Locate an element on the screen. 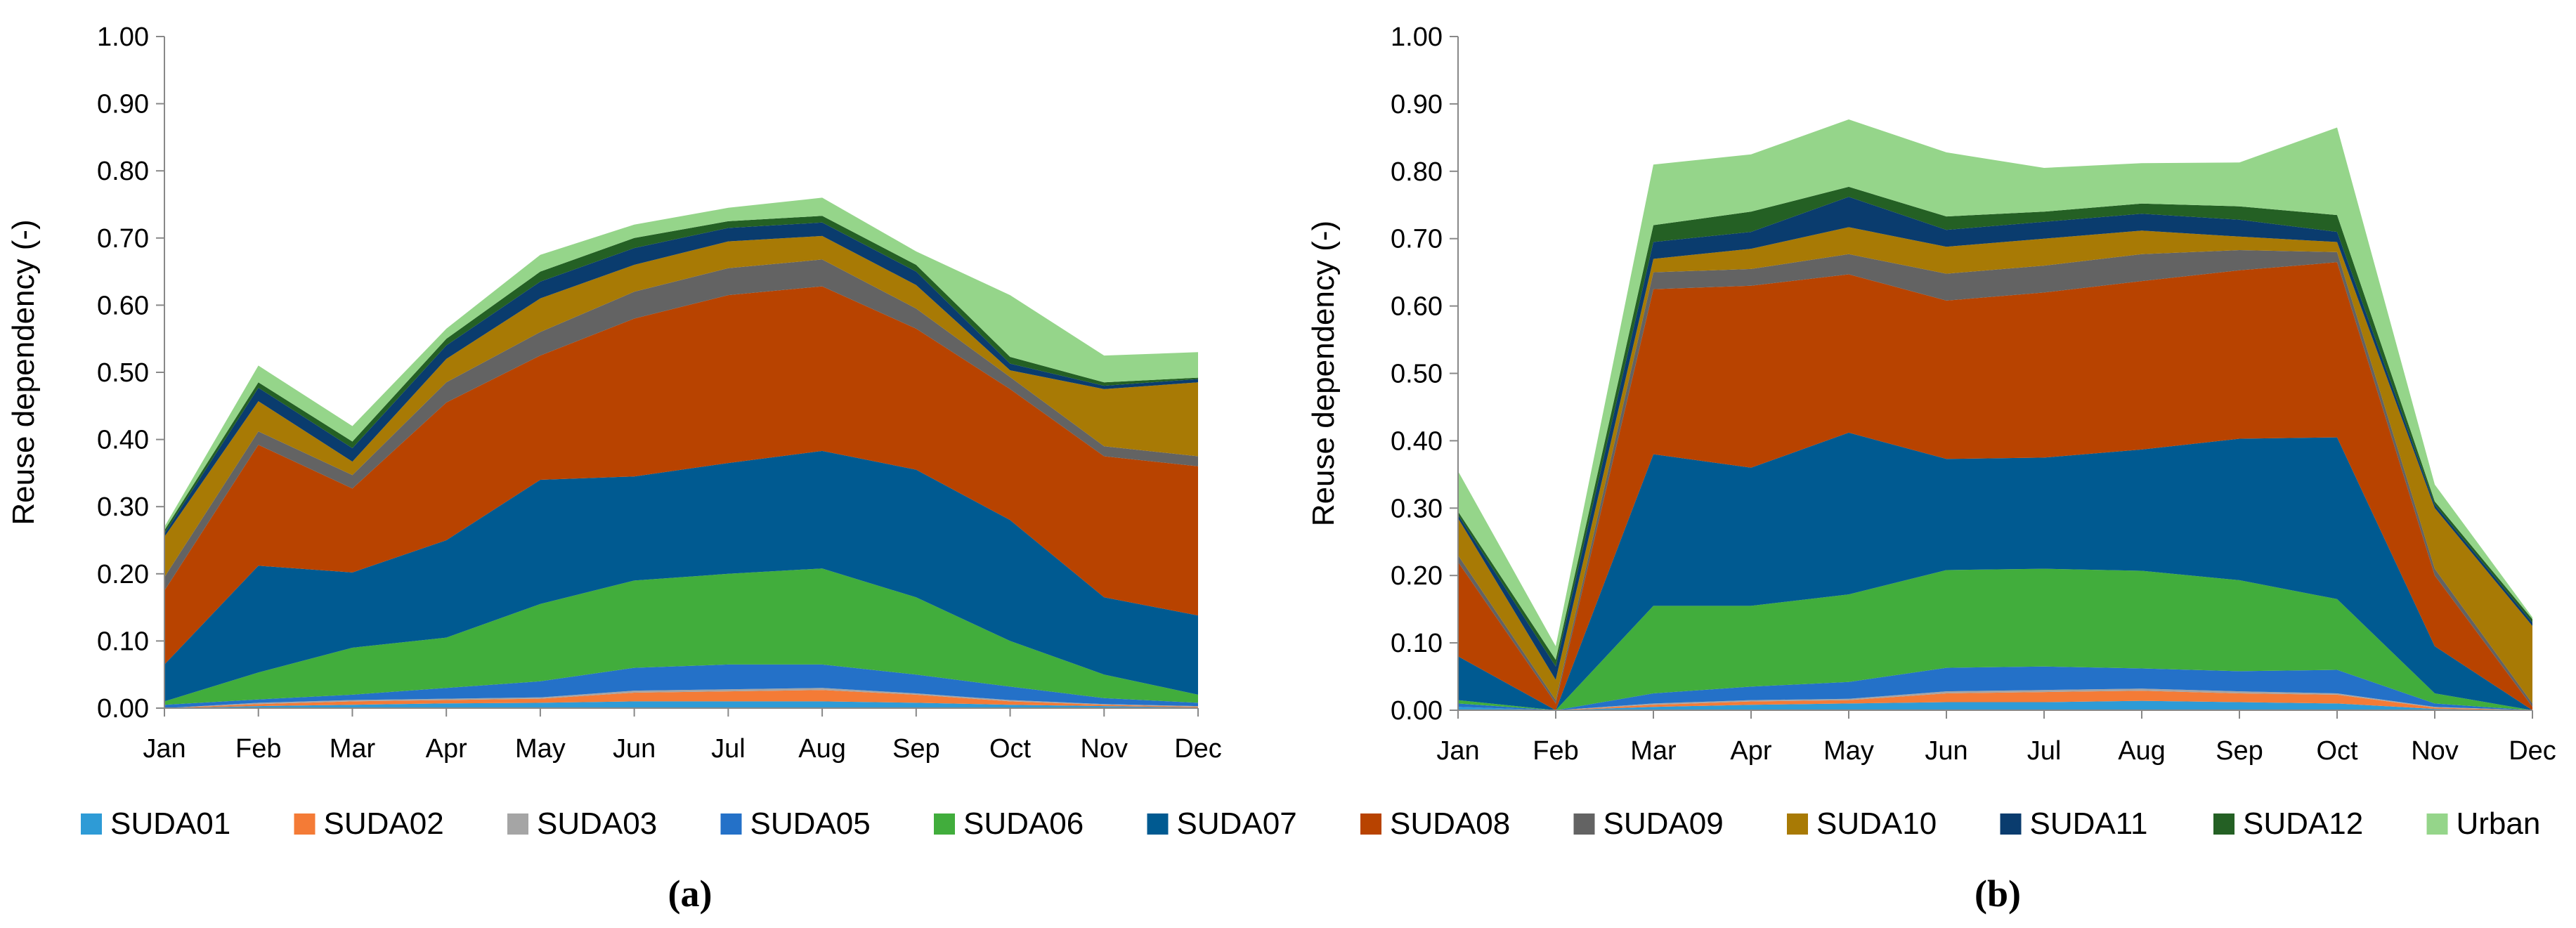 Image resolution: width=2576 pixels, height=928 pixels. area-series-suda03 is located at coordinates (681, 698).